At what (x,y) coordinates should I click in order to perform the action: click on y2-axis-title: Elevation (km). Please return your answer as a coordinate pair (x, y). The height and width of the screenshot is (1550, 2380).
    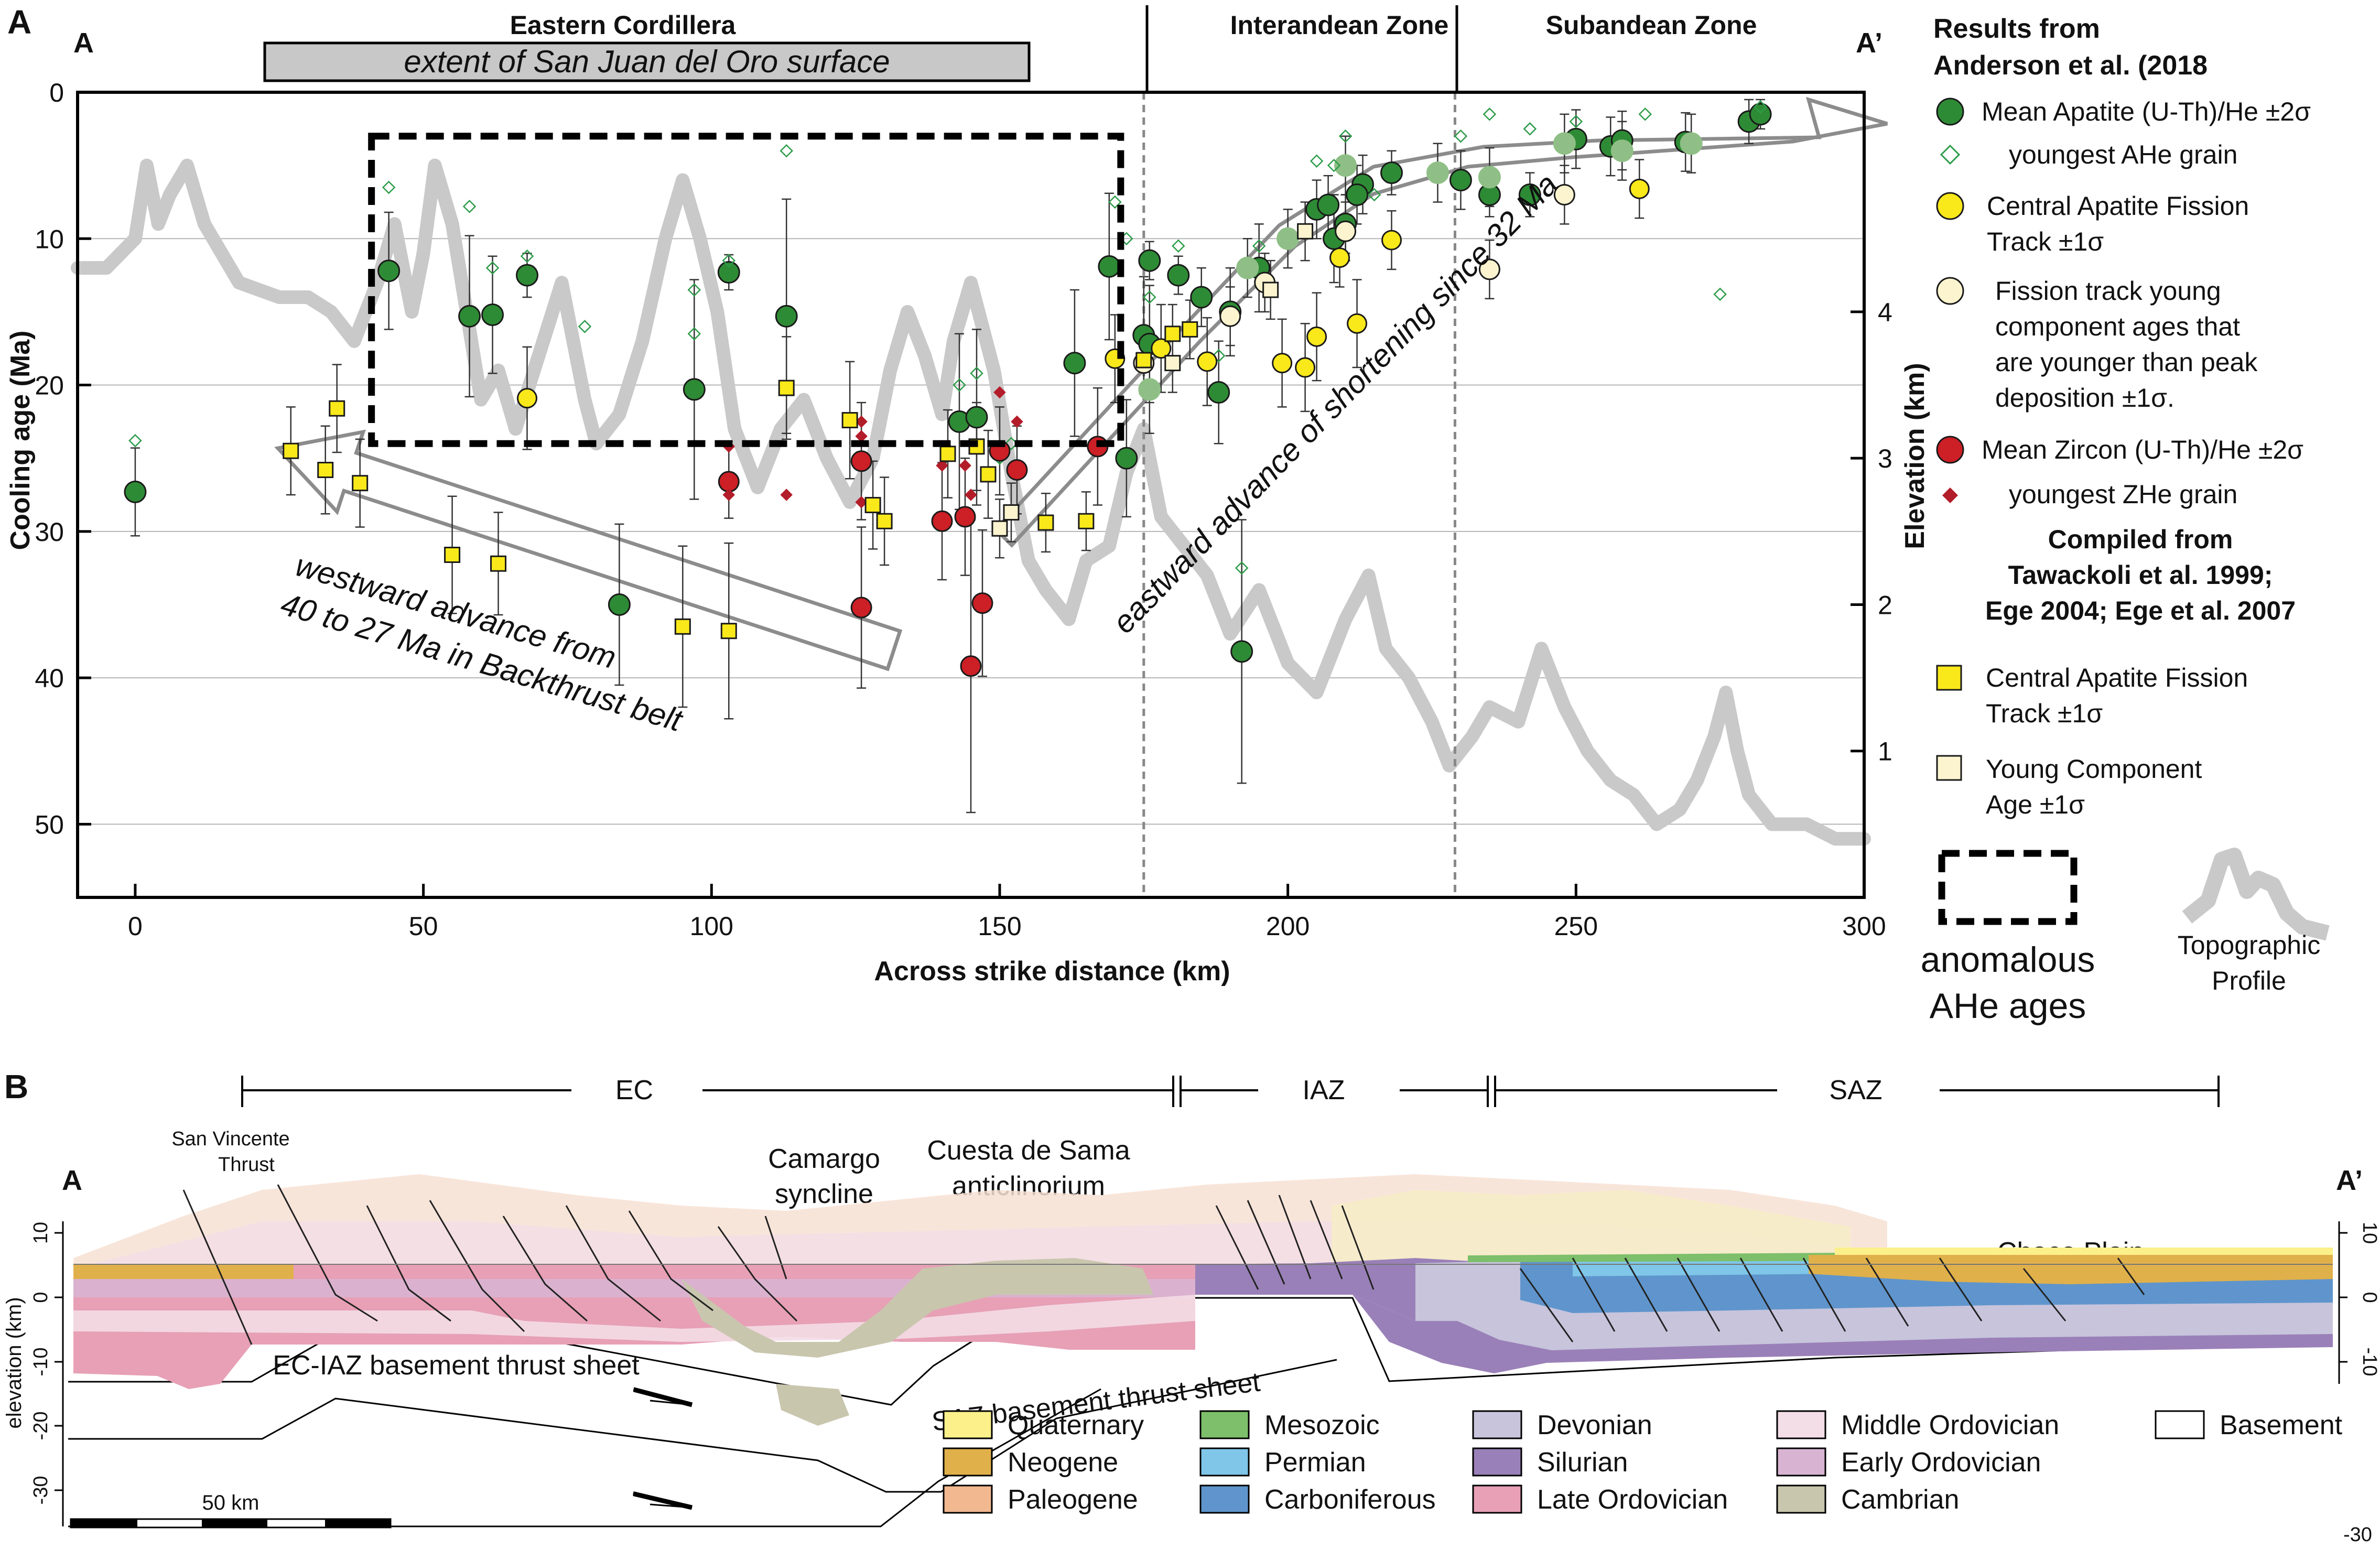
    Looking at the image, I should click on (1915, 456).